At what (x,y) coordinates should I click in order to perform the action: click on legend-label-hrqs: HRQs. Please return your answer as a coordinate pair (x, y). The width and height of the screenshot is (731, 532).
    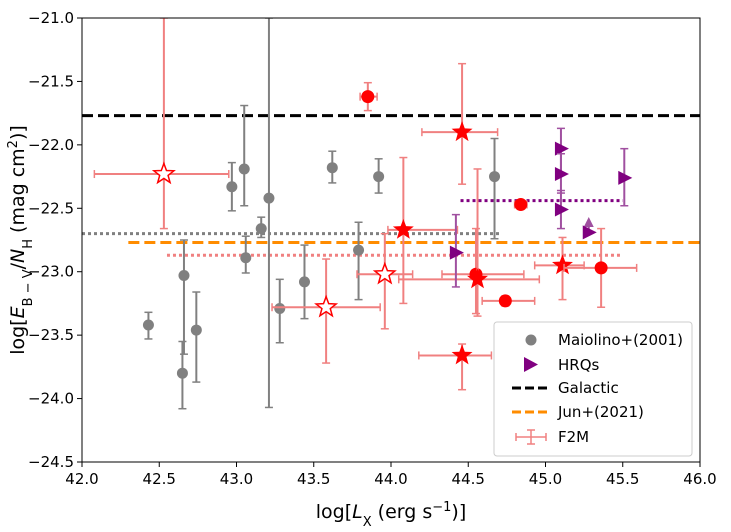
    Looking at the image, I should click on (579, 365).